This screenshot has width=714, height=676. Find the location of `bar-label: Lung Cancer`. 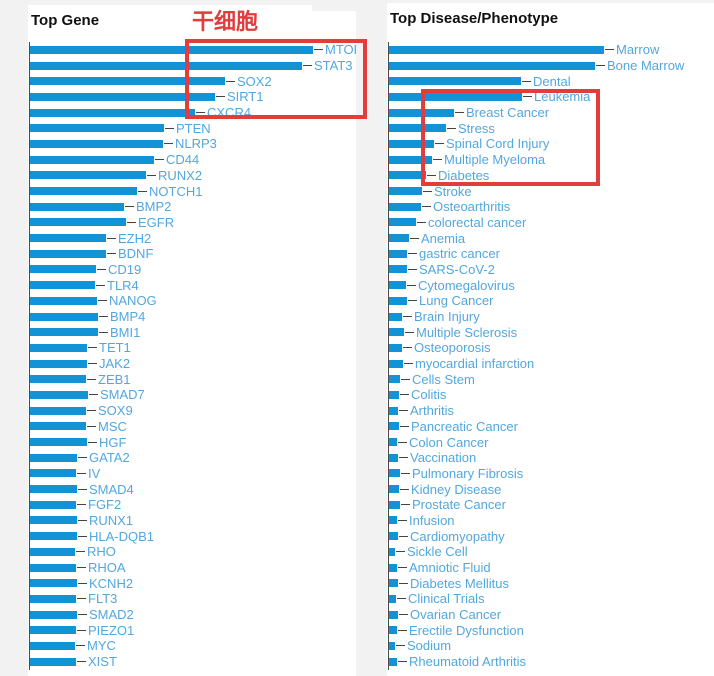

bar-label: Lung Cancer is located at coordinates (456, 301).